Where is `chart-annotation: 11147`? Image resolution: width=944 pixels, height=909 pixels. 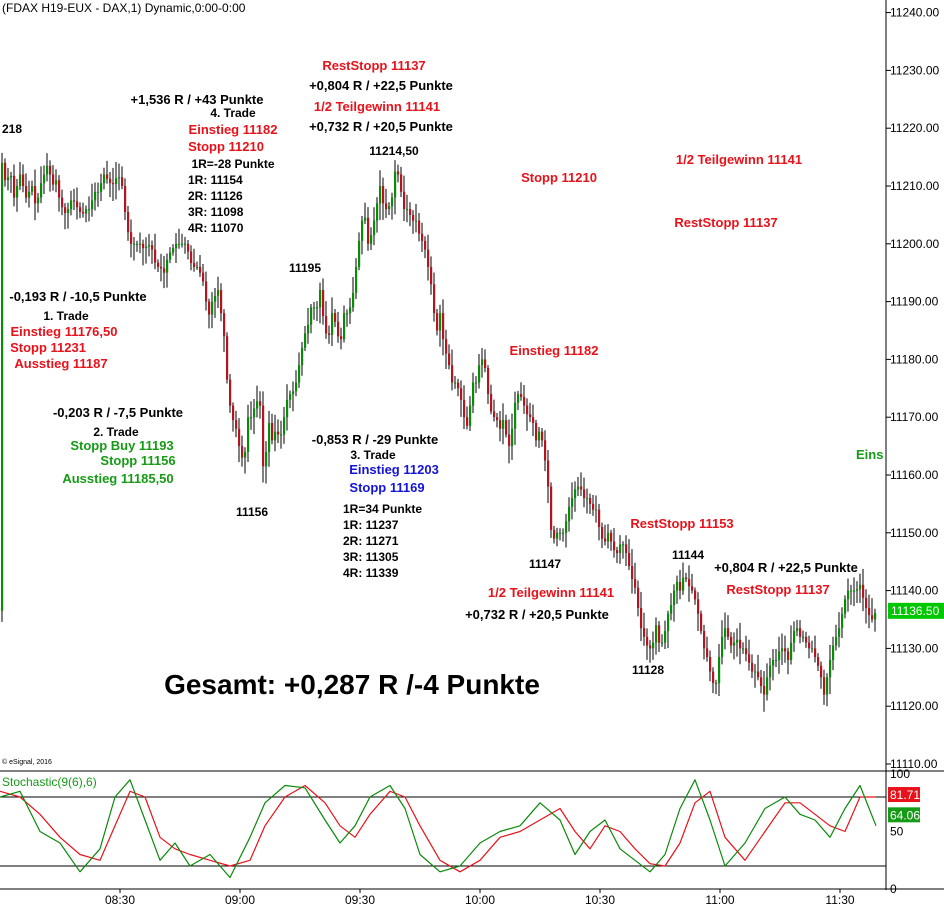 chart-annotation: 11147 is located at coordinates (545, 564).